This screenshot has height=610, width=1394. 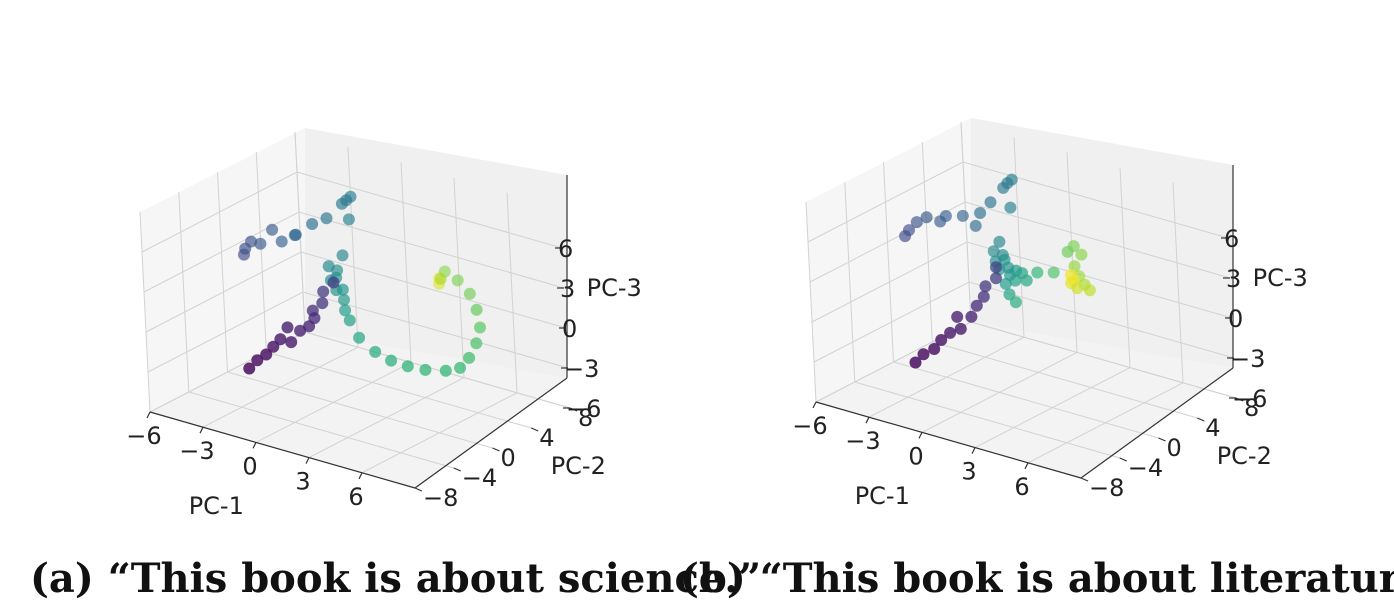 I want to click on z-tick-label: 6, so click(x=565, y=249).